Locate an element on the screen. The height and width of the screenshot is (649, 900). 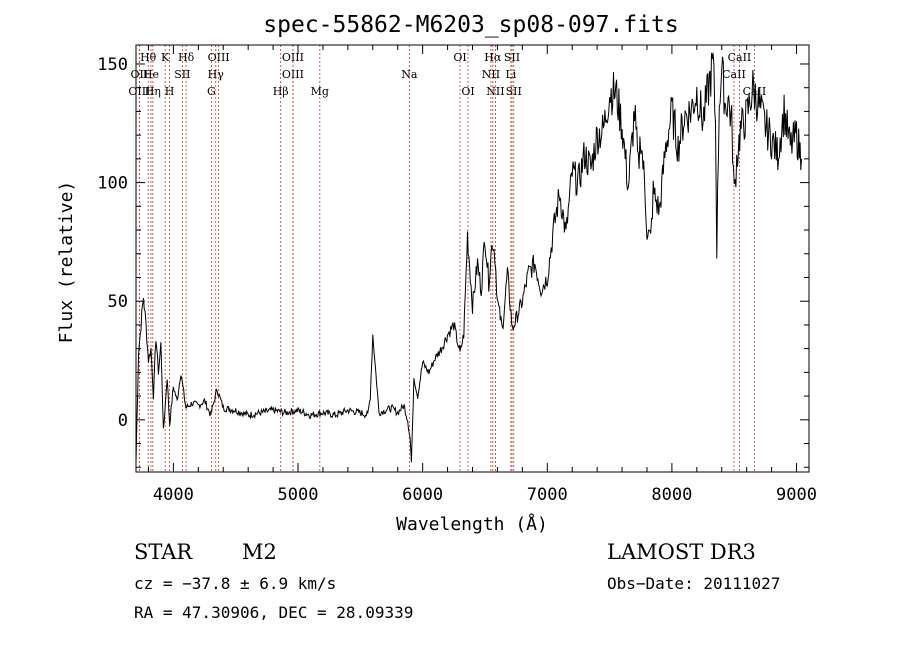
survey-name: LAMOST DR3 is located at coordinates (681, 552).